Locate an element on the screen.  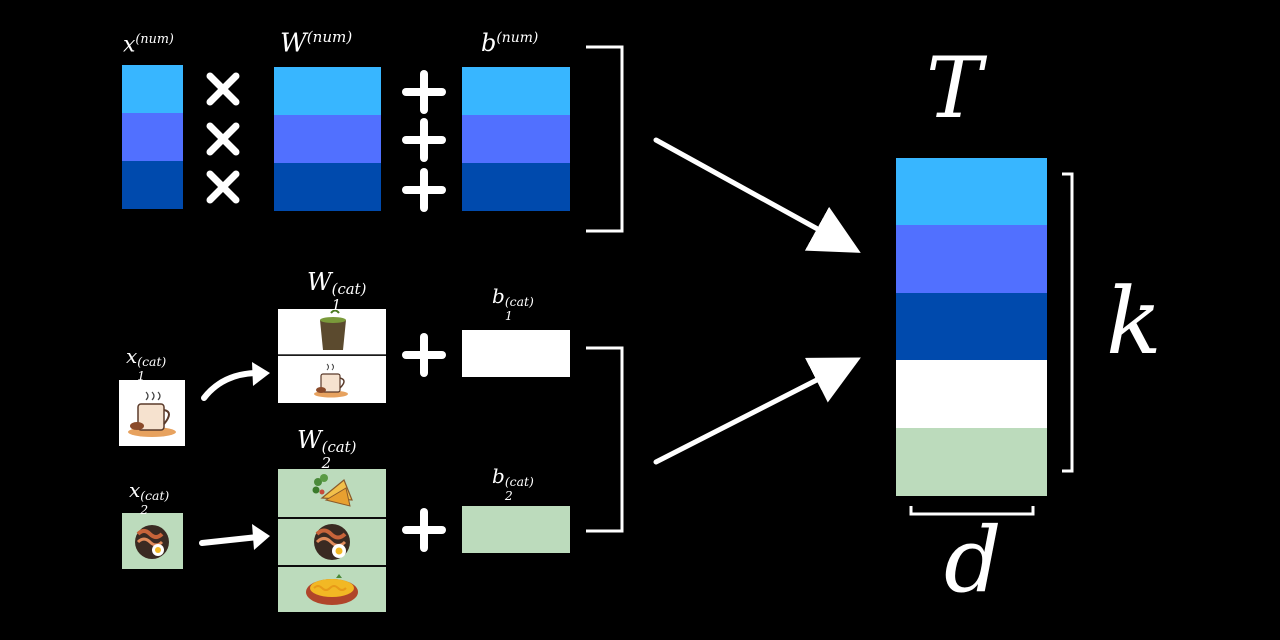
plus-operators-num is located at coordinates (424, 141).